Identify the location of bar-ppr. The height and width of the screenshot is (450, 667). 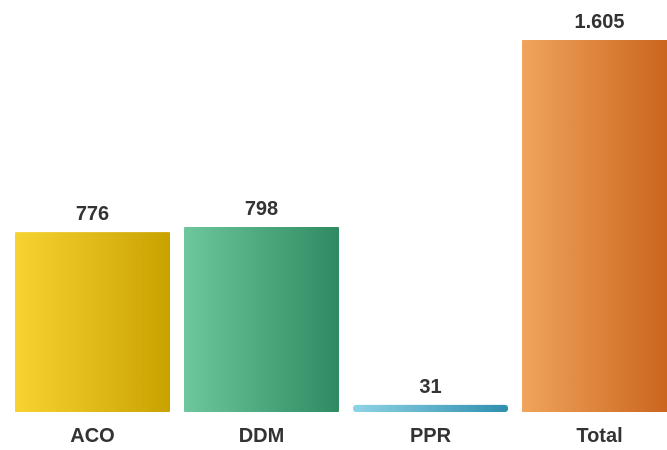
(430, 408).